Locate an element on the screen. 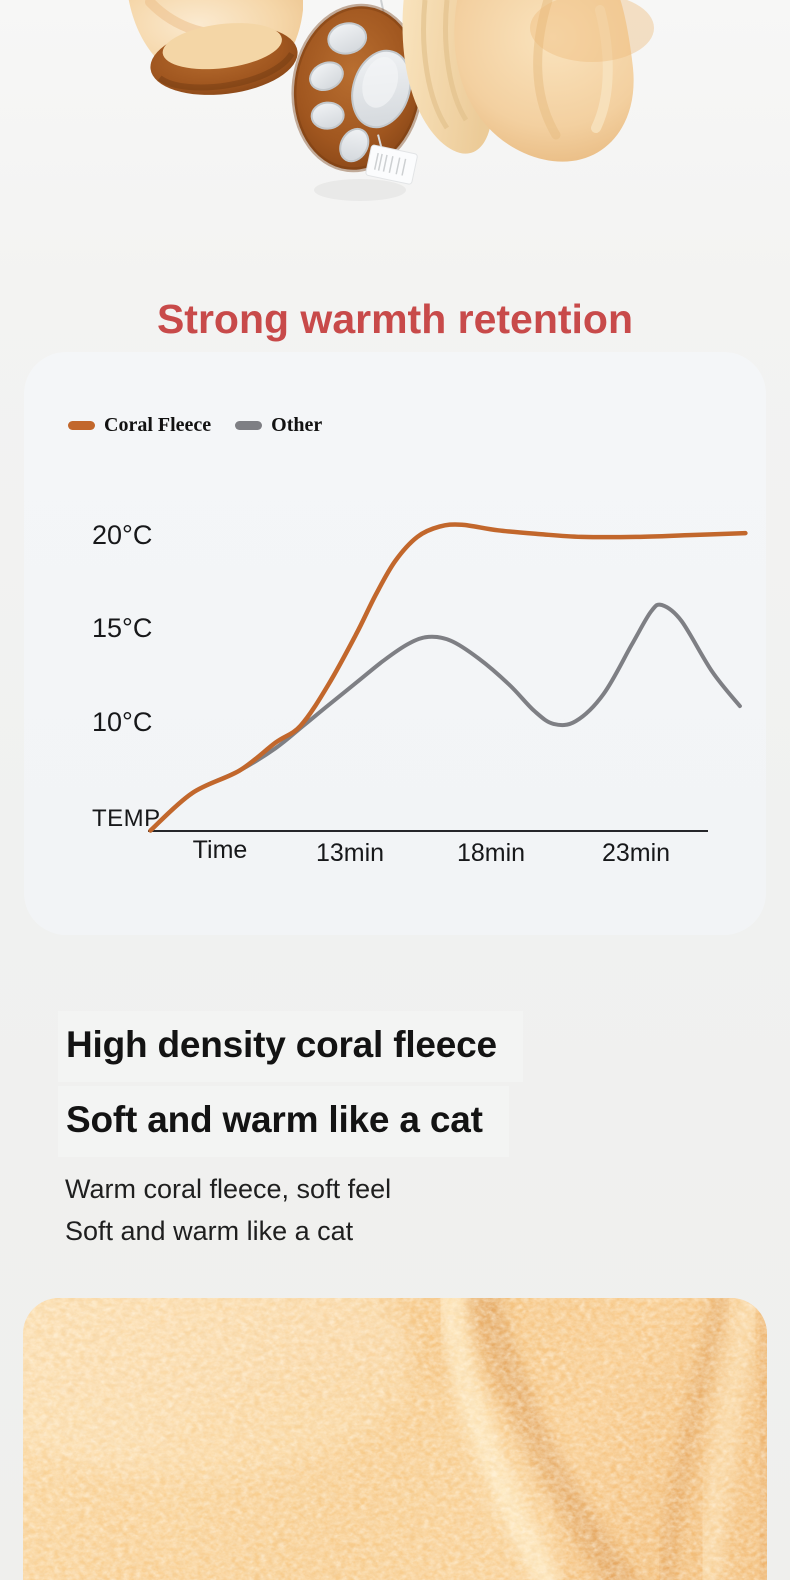  legend-swatch-other is located at coordinates (249, 425).